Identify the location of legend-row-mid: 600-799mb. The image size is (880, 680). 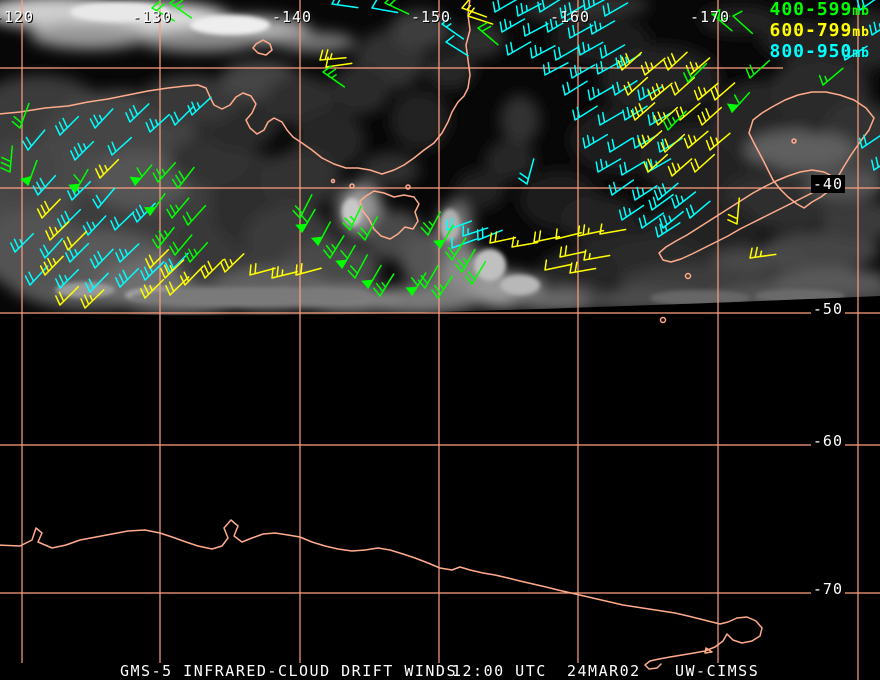
(819, 30).